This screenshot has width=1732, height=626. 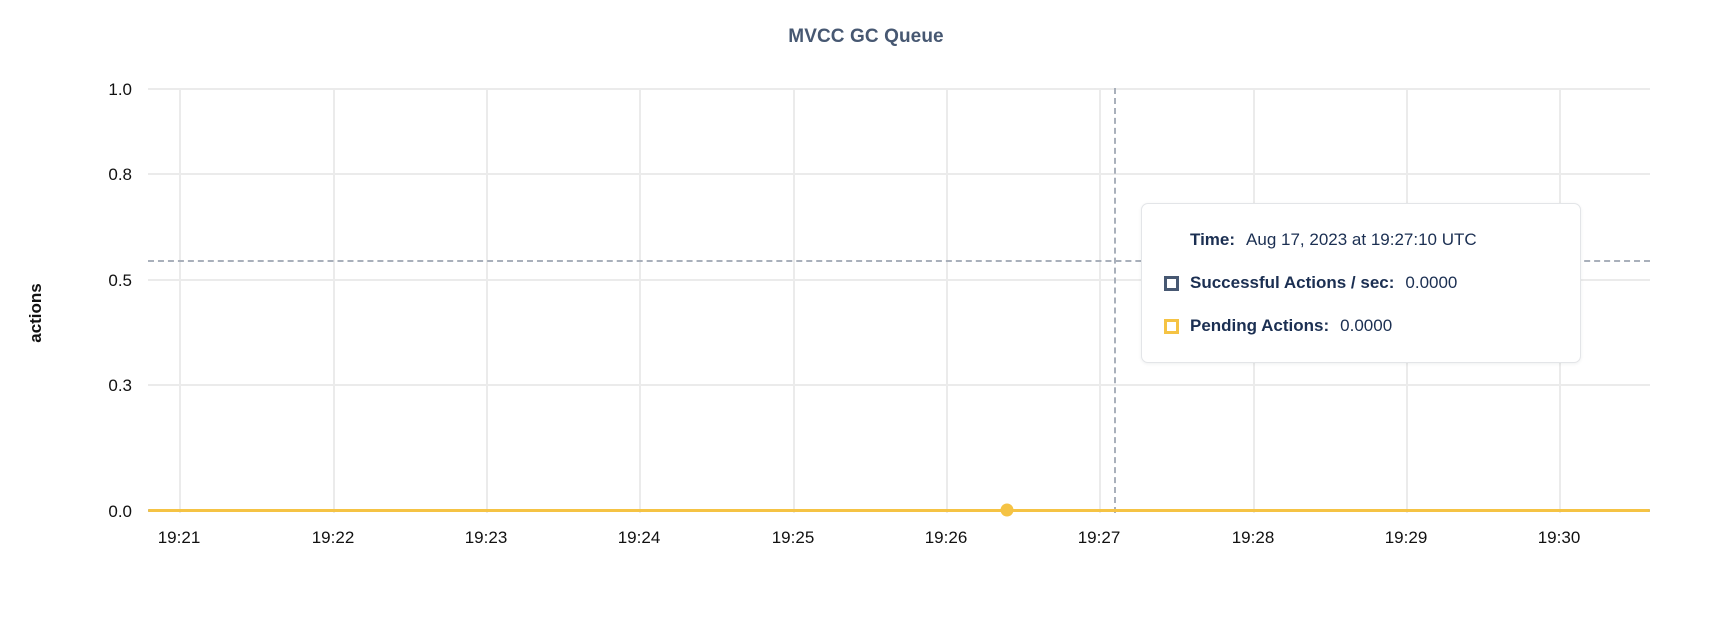 I want to click on x-tick-label: 19:28, so click(x=1253, y=537).